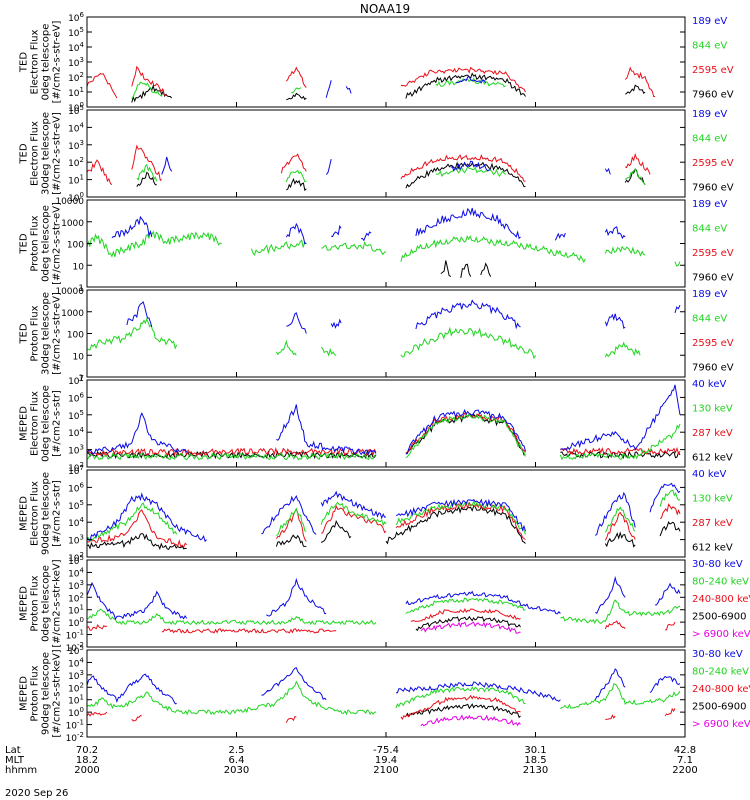 Image resolution: width=750 pixels, height=800 pixels. Describe the element at coordinates (381, 708) in the screenshot. I see `panel-7-series-240-800-kev` at that location.